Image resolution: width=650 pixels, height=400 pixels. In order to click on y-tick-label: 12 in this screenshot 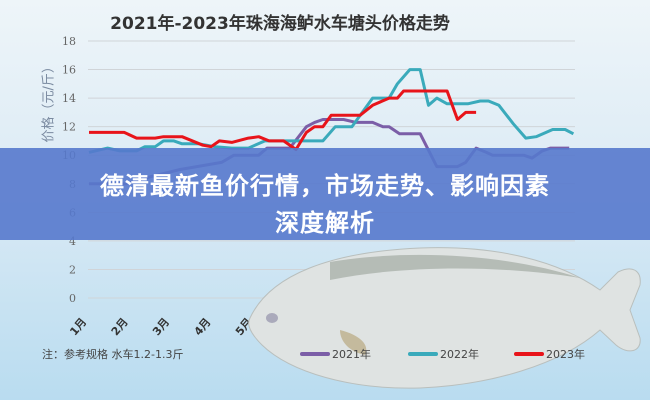, I will do `click(69, 127)`.